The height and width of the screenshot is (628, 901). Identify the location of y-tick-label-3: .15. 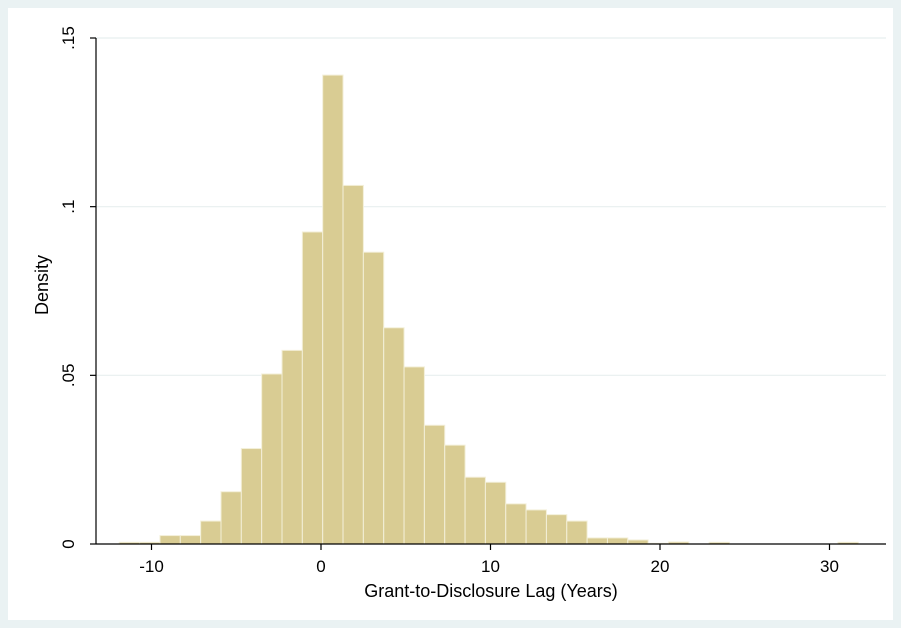
(68, 38).